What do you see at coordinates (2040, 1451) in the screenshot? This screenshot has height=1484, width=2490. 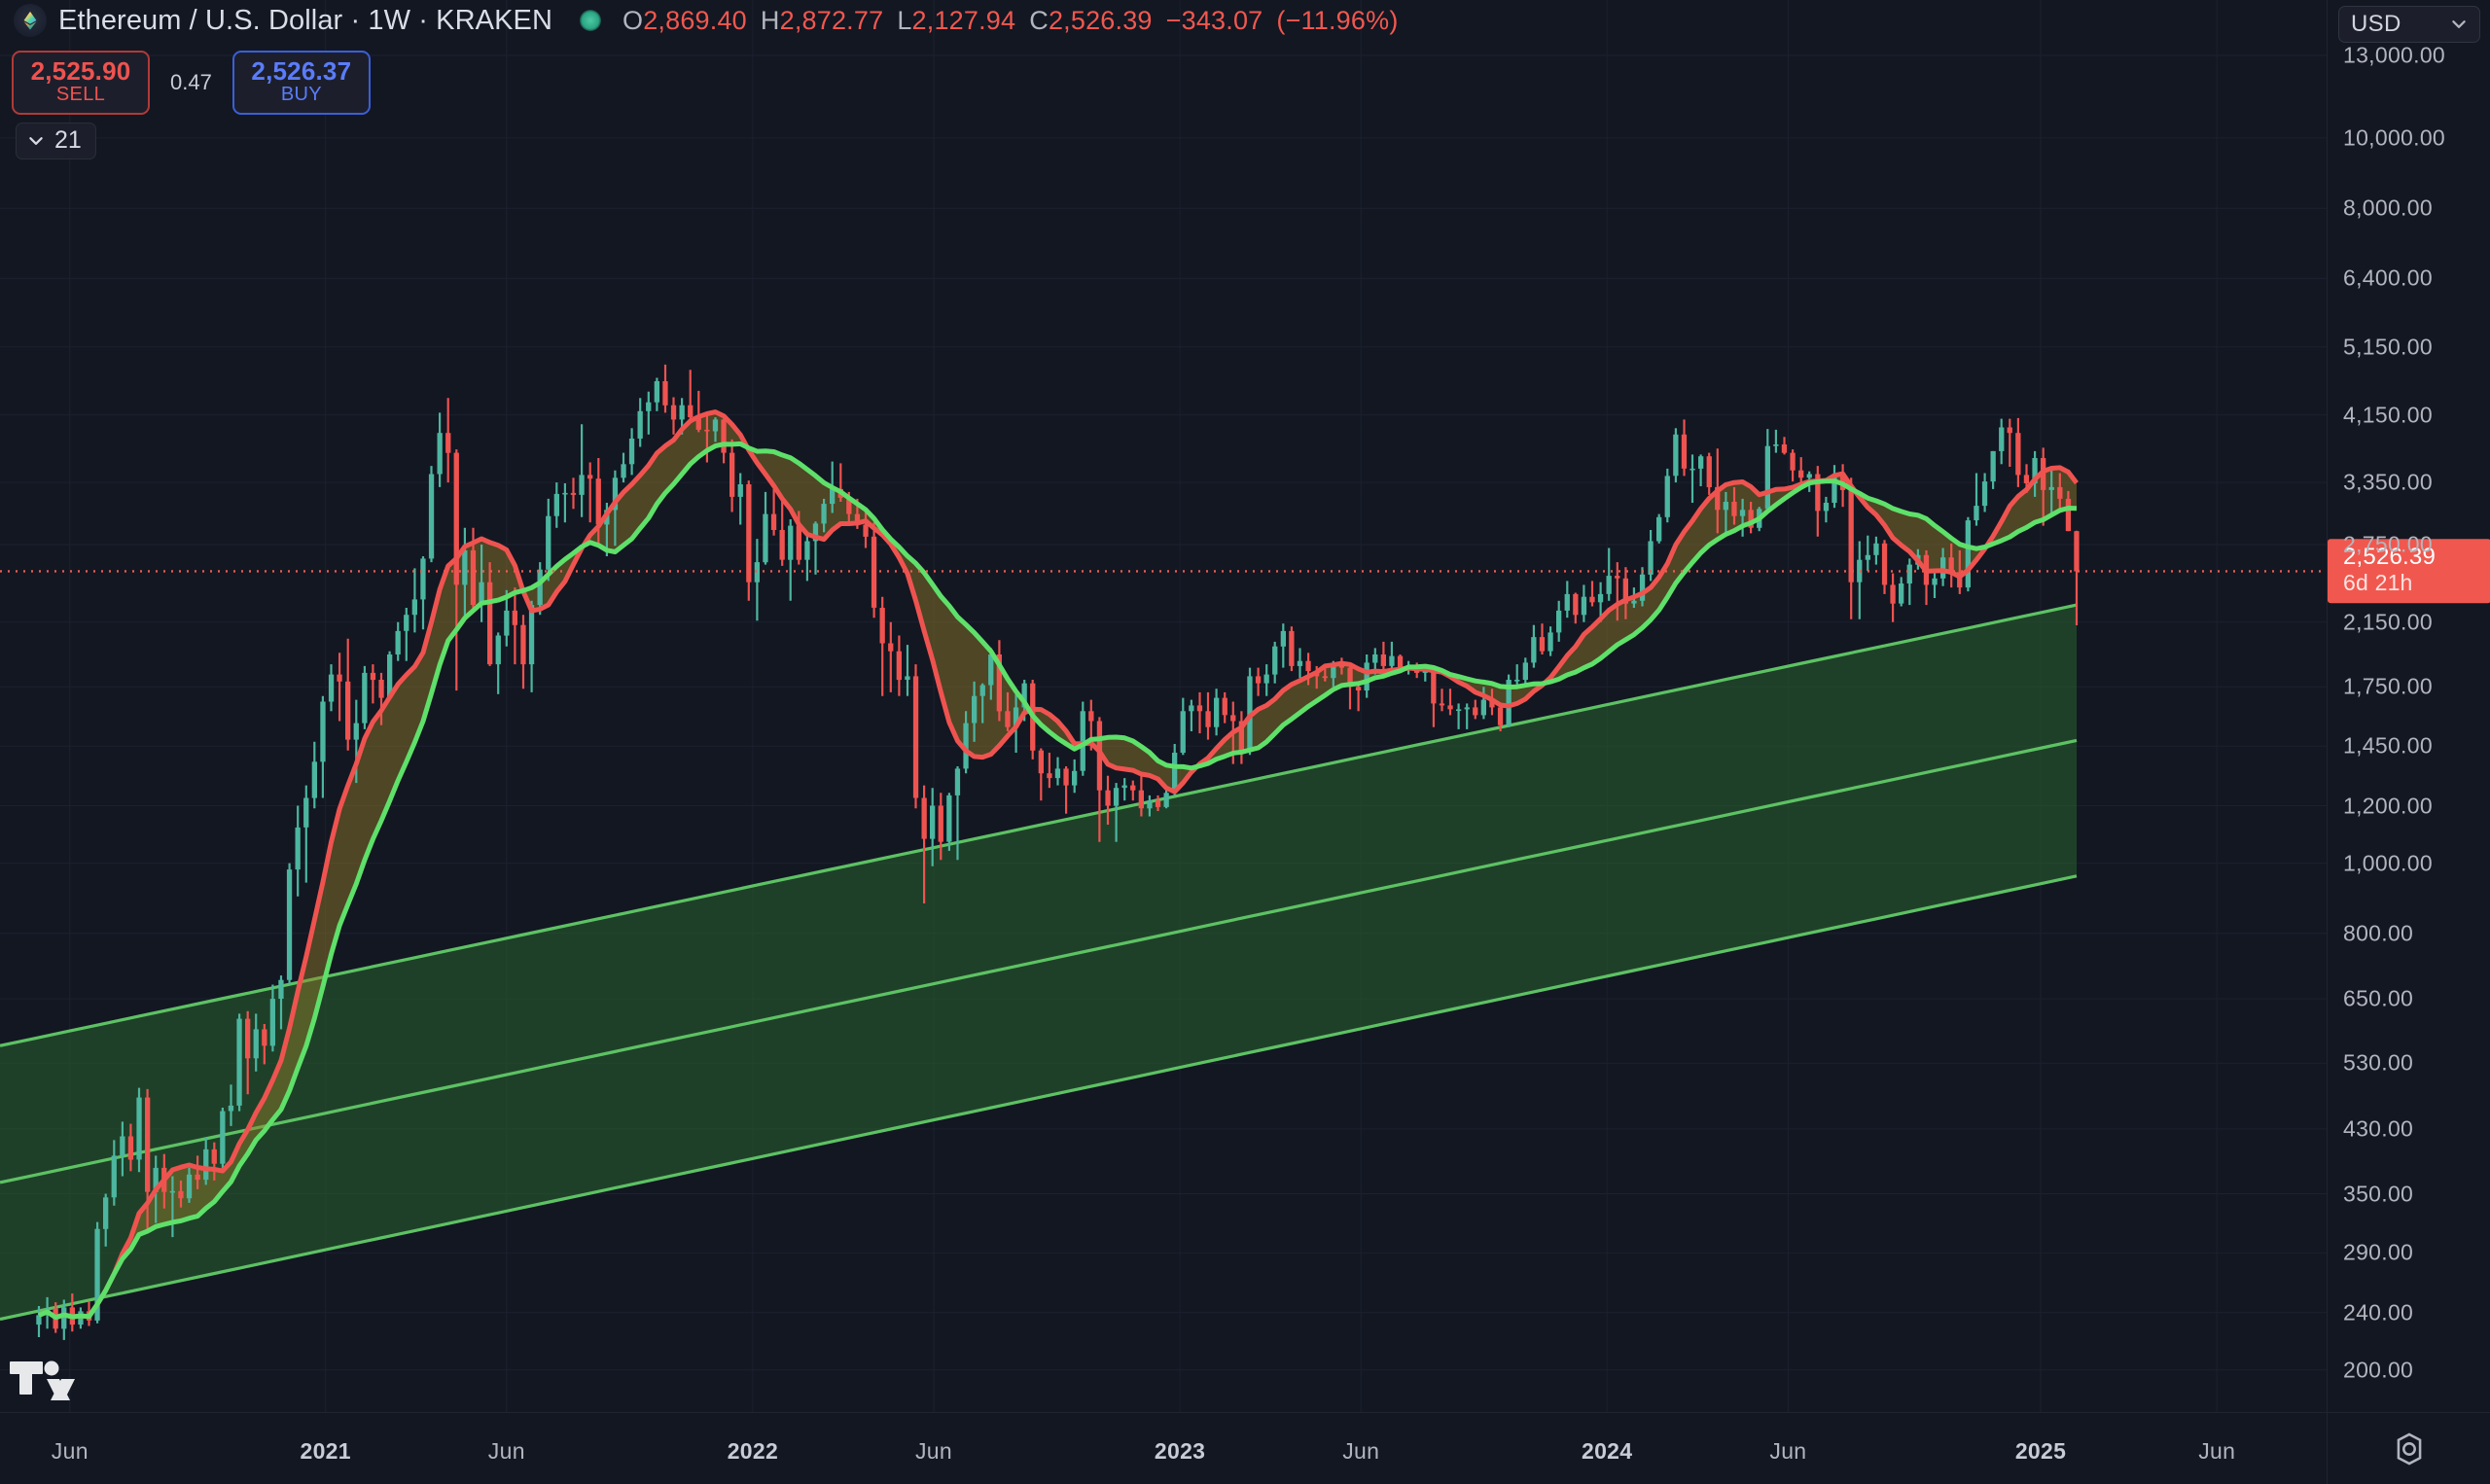 I see `time-axis-label: 2025` at bounding box center [2040, 1451].